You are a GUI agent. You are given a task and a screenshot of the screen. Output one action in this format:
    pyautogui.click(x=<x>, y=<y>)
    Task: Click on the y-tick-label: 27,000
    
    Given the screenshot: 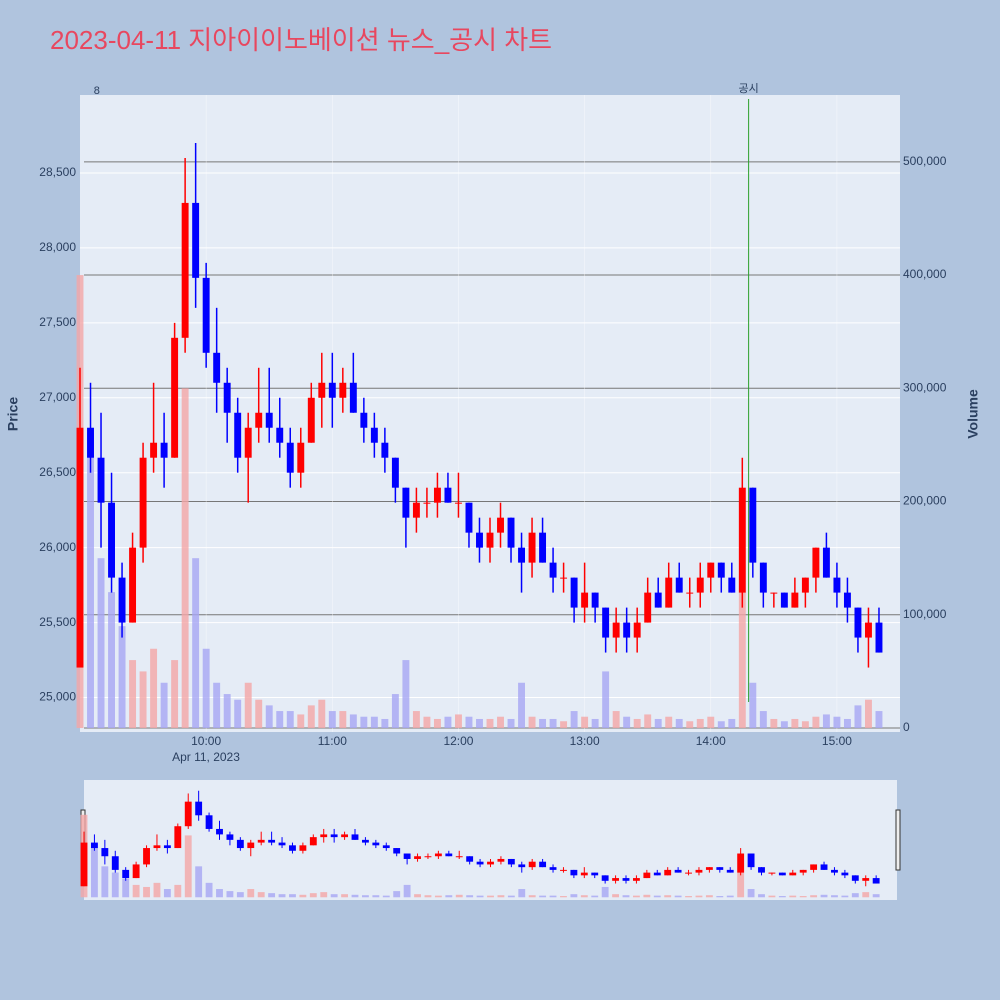 What is the action you would take?
    pyautogui.click(x=57, y=397)
    